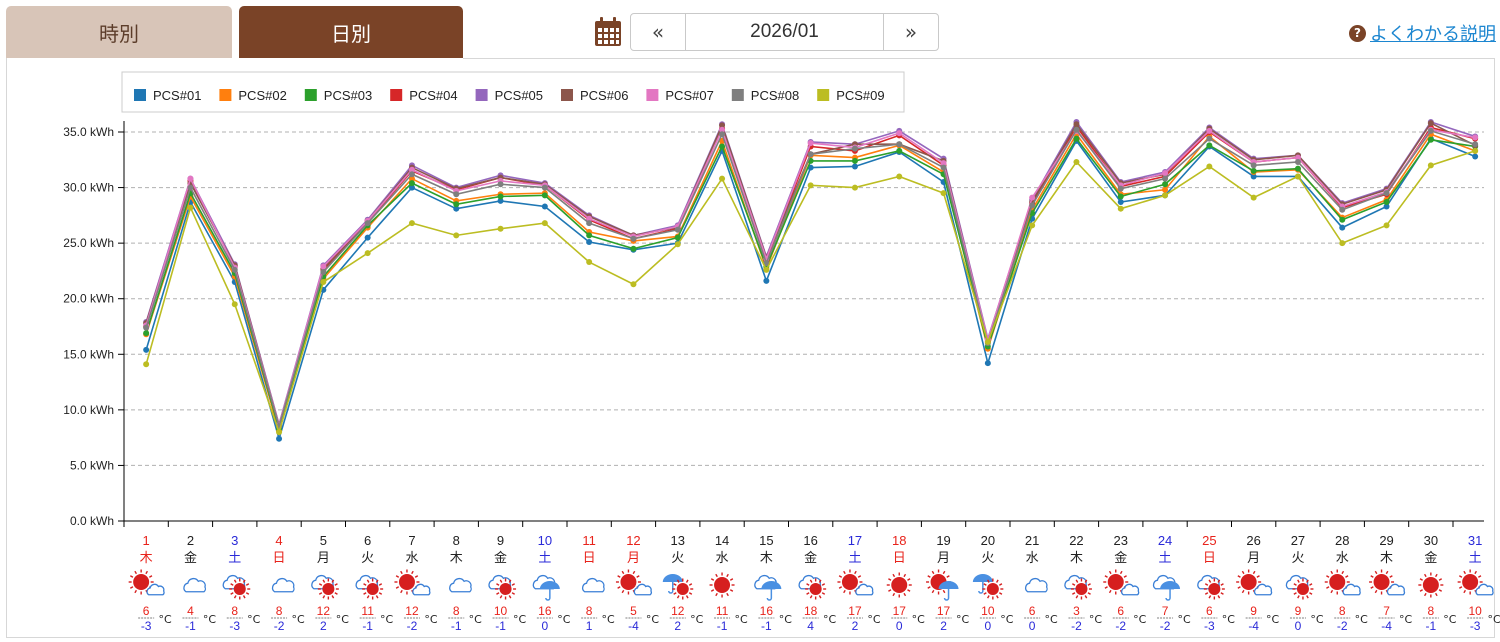  I want to click on temp-low: 2, so click(677, 626).